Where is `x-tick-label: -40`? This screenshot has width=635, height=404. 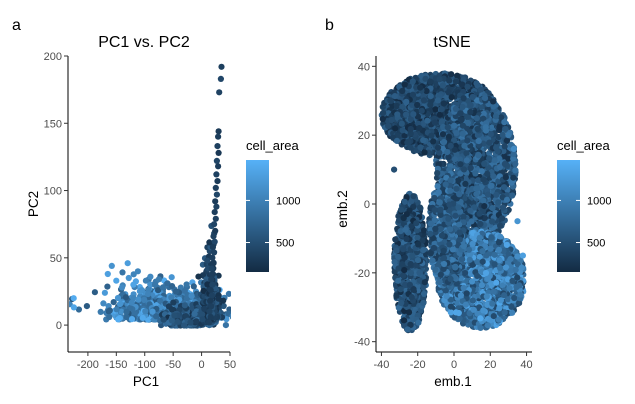 x-tick-label: -40 is located at coordinates (381, 365).